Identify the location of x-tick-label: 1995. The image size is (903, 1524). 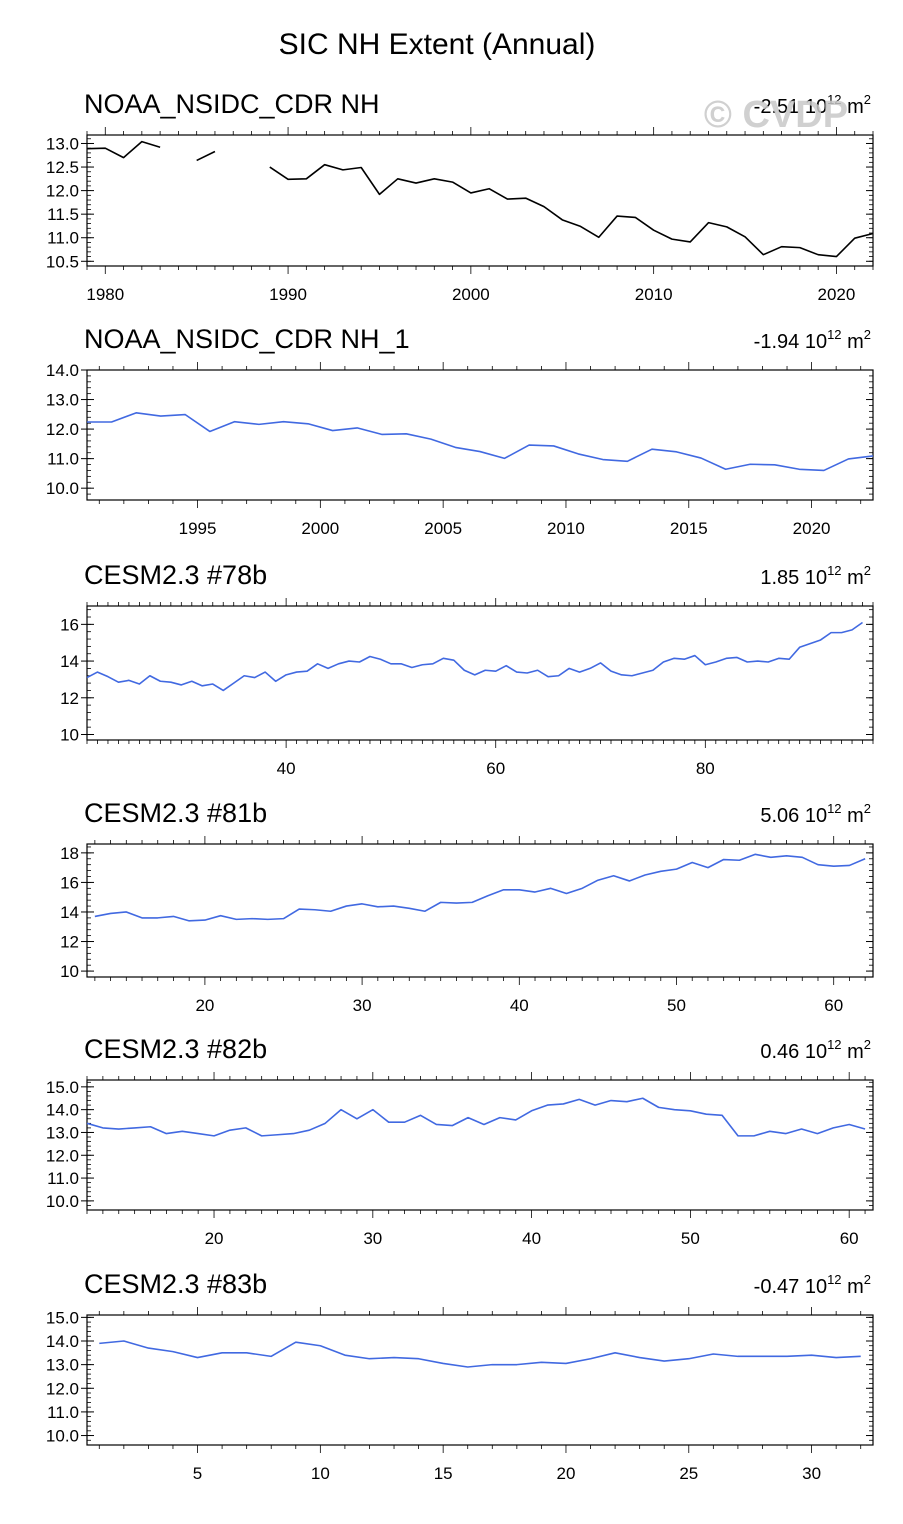
(198, 528).